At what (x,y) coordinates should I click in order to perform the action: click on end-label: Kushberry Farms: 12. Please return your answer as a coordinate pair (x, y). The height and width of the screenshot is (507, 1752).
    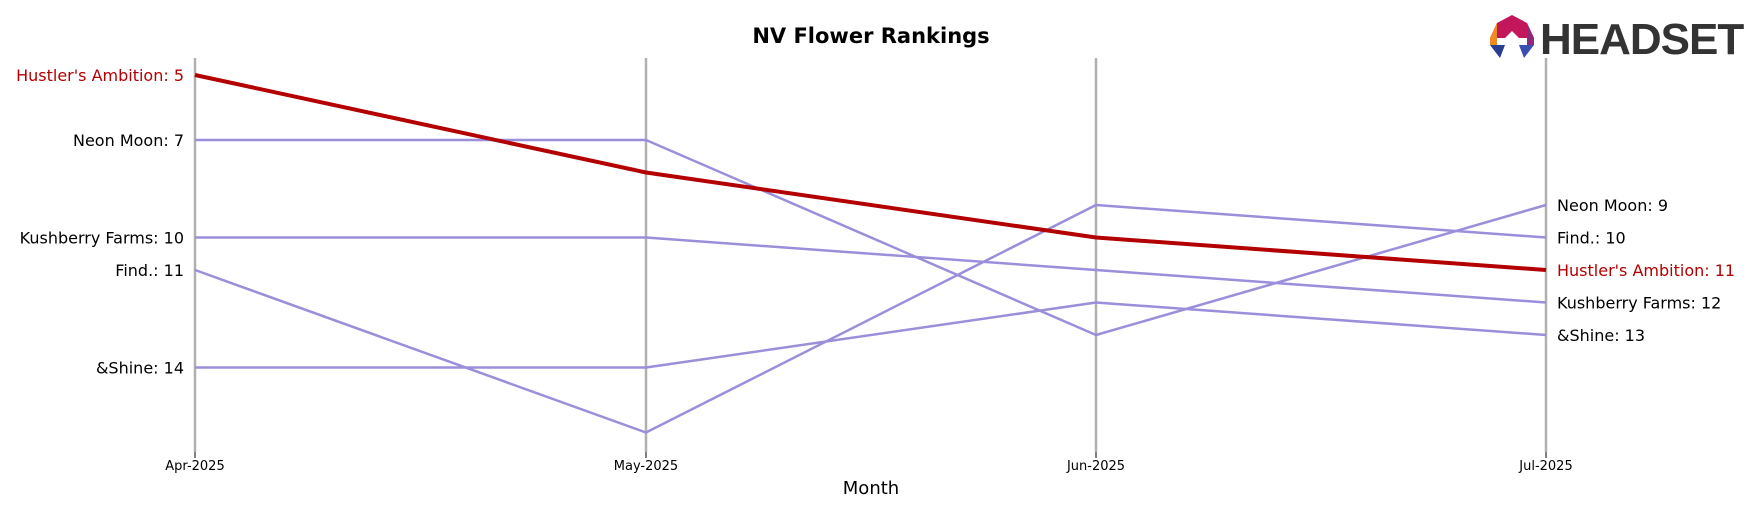
    Looking at the image, I should click on (1639, 303).